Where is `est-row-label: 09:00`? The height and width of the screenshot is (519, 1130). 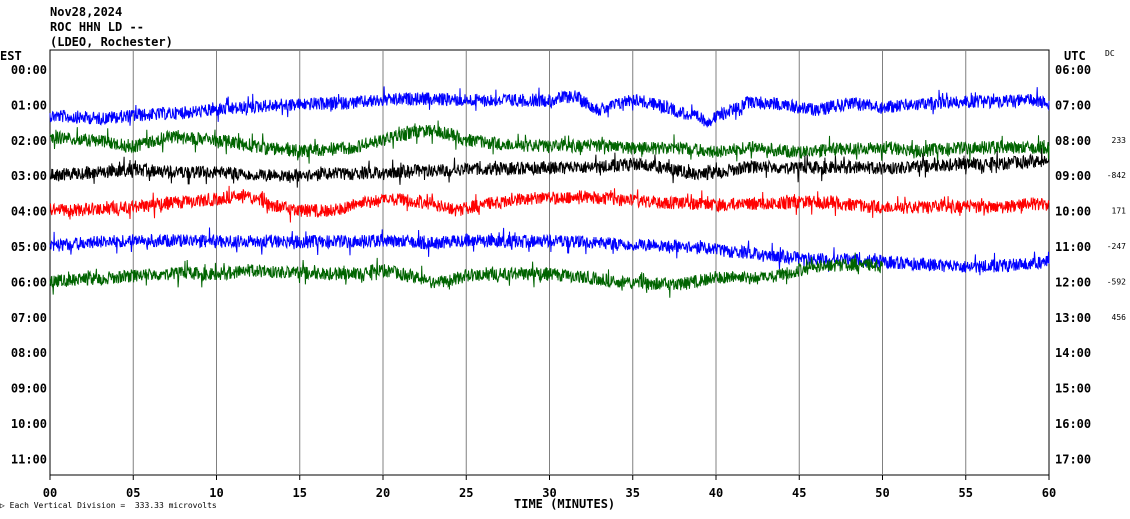 est-row-label: 09:00 is located at coordinates (29, 389).